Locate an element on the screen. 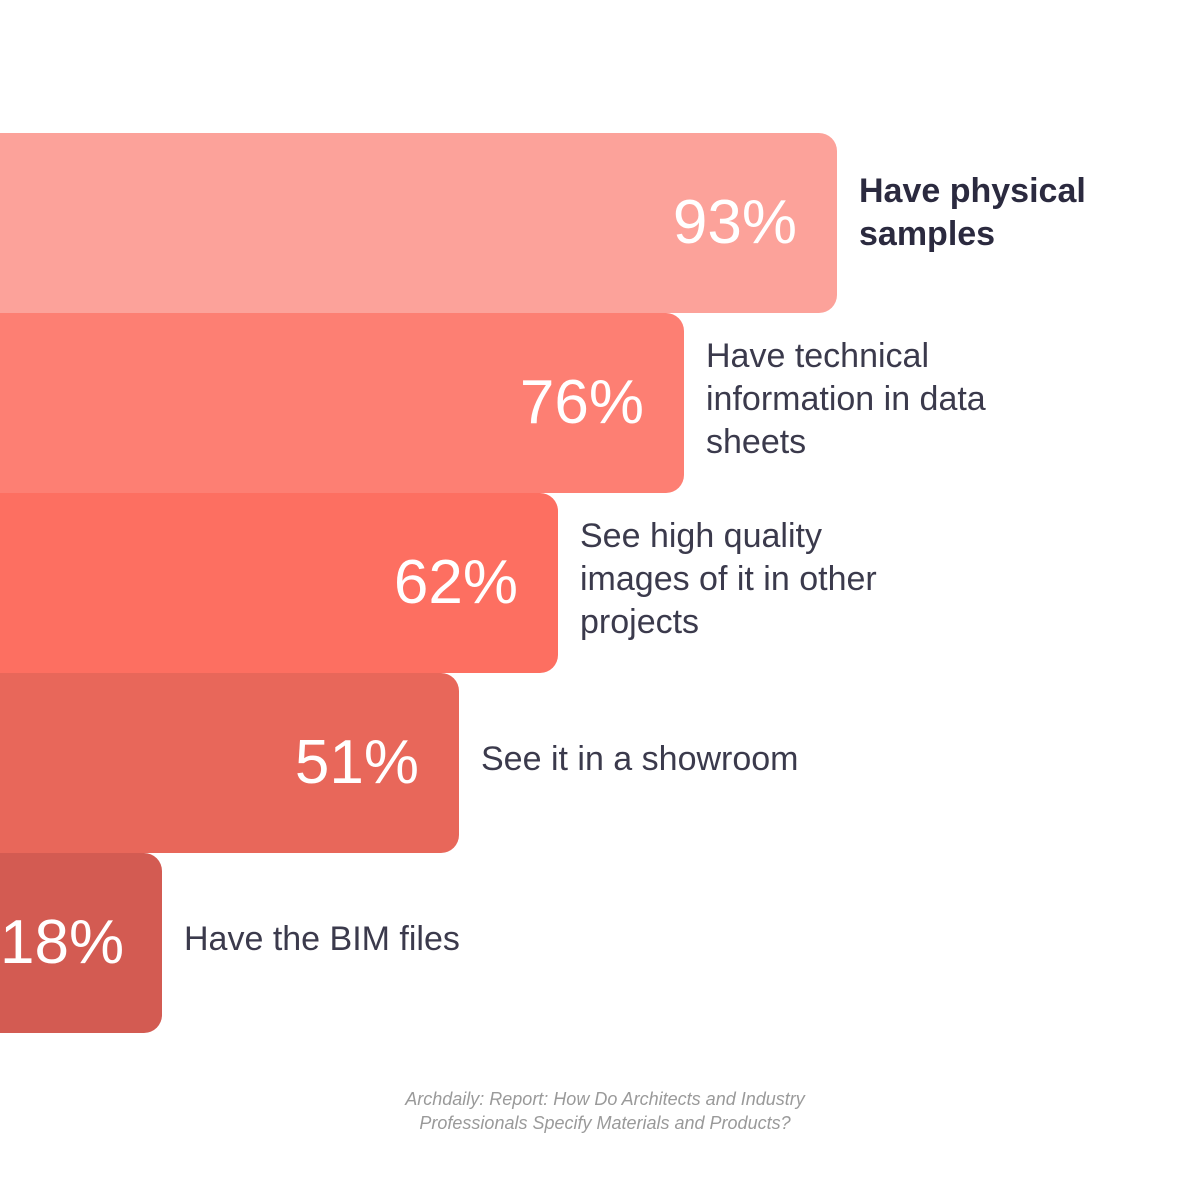  value-label: 62% is located at coordinates (455, 582).